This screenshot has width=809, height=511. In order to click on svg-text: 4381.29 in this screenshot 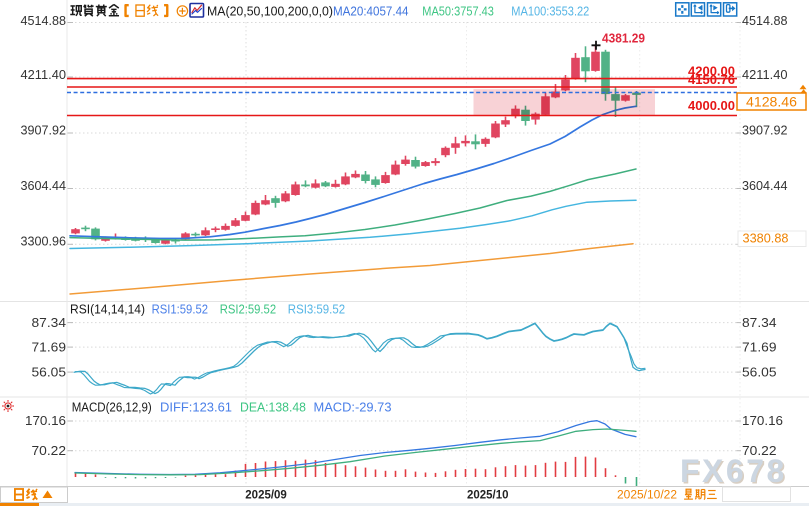, I will do `click(623, 39)`.